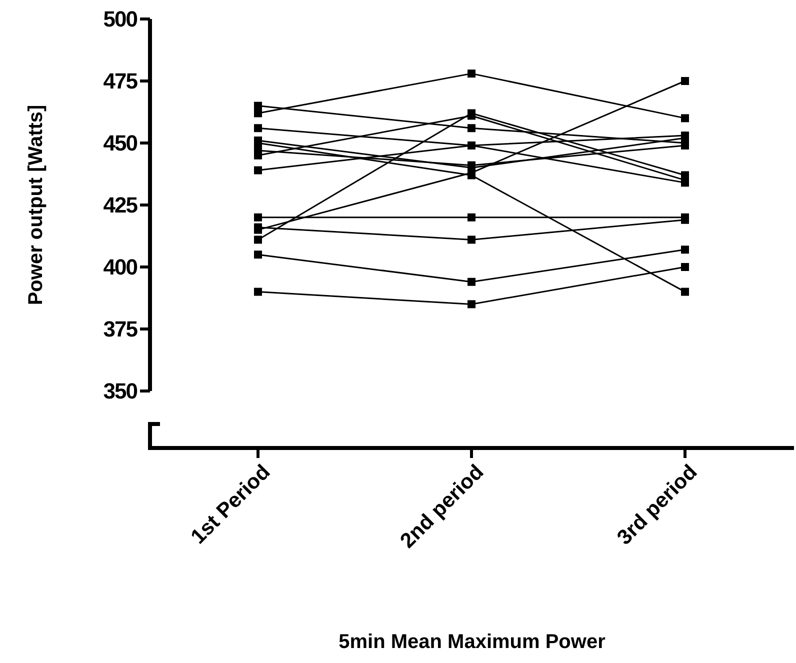  What do you see at coordinates (120, 205) in the screenshot?
I see `y-tick-label: 425` at bounding box center [120, 205].